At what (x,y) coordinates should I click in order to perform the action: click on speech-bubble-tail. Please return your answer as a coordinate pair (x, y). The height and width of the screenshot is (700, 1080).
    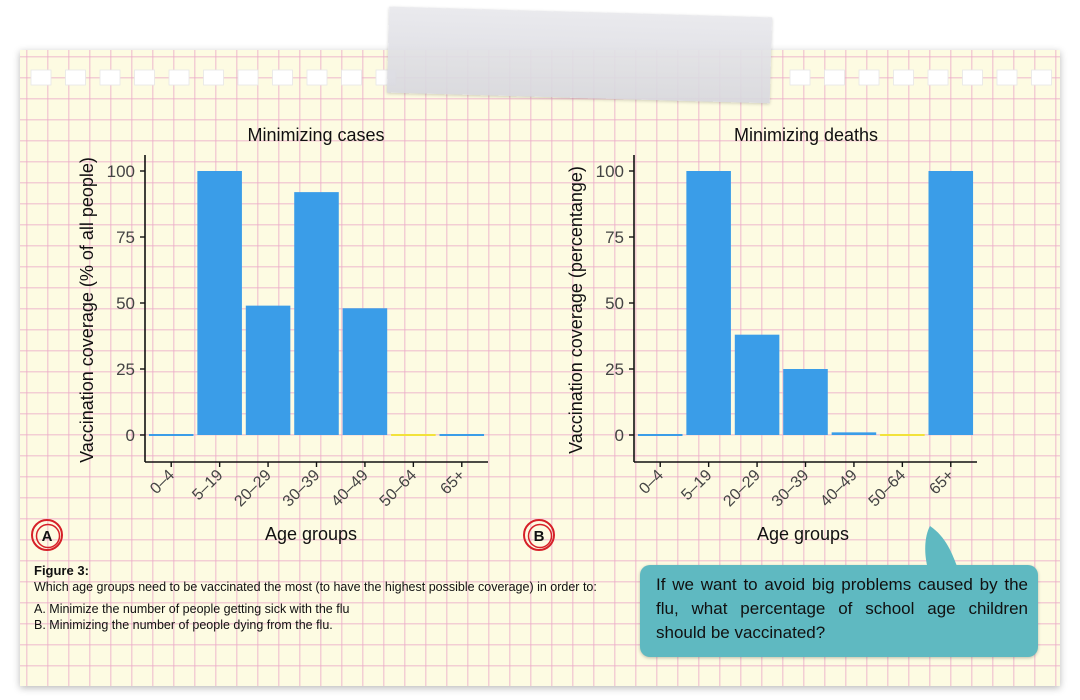
    Looking at the image, I should click on (941, 547).